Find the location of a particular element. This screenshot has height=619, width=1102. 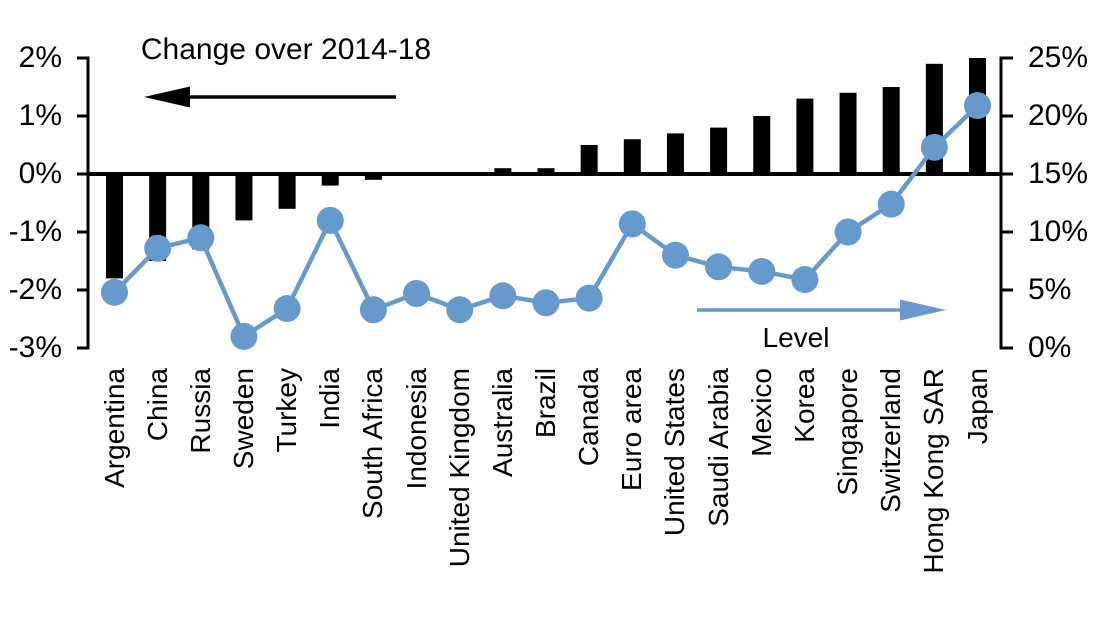

point-switzerland is located at coordinates (891, 204).